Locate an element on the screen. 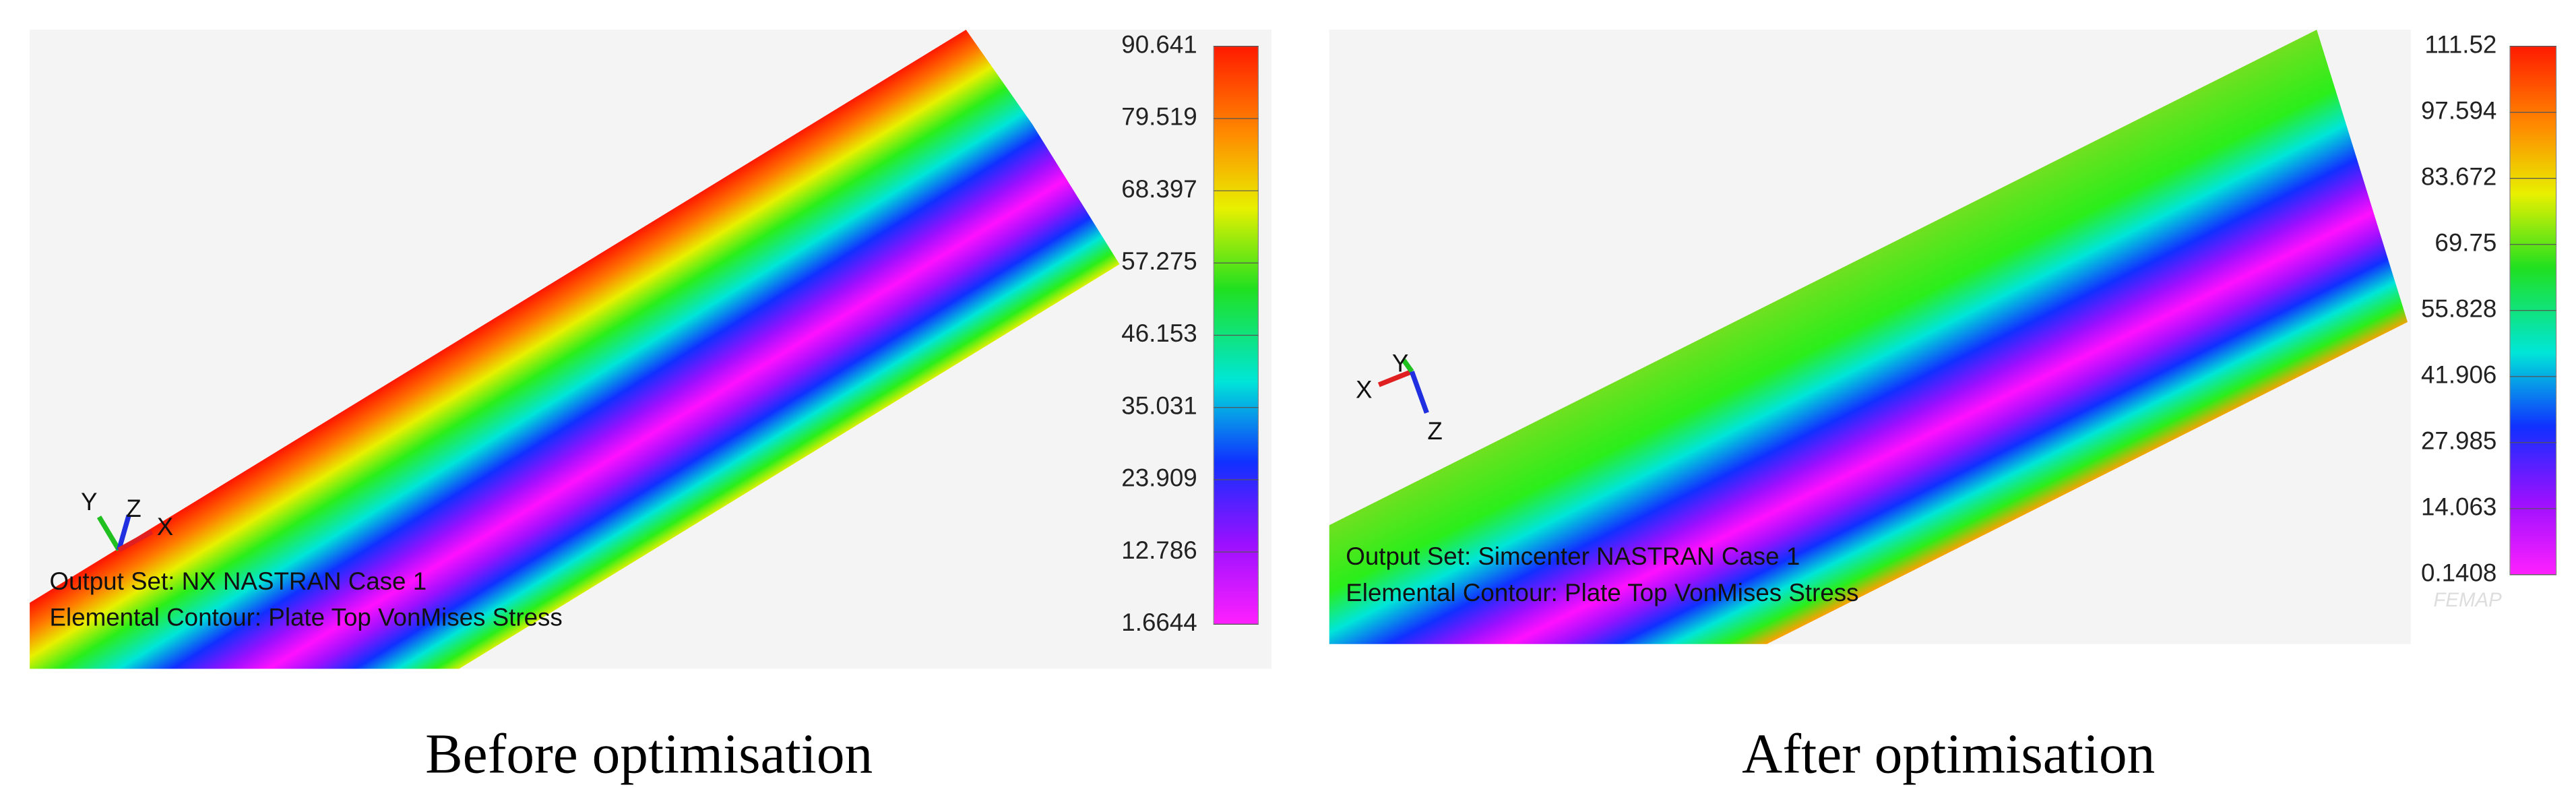  legend-label: 27.985 is located at coordinates (2458, 441).